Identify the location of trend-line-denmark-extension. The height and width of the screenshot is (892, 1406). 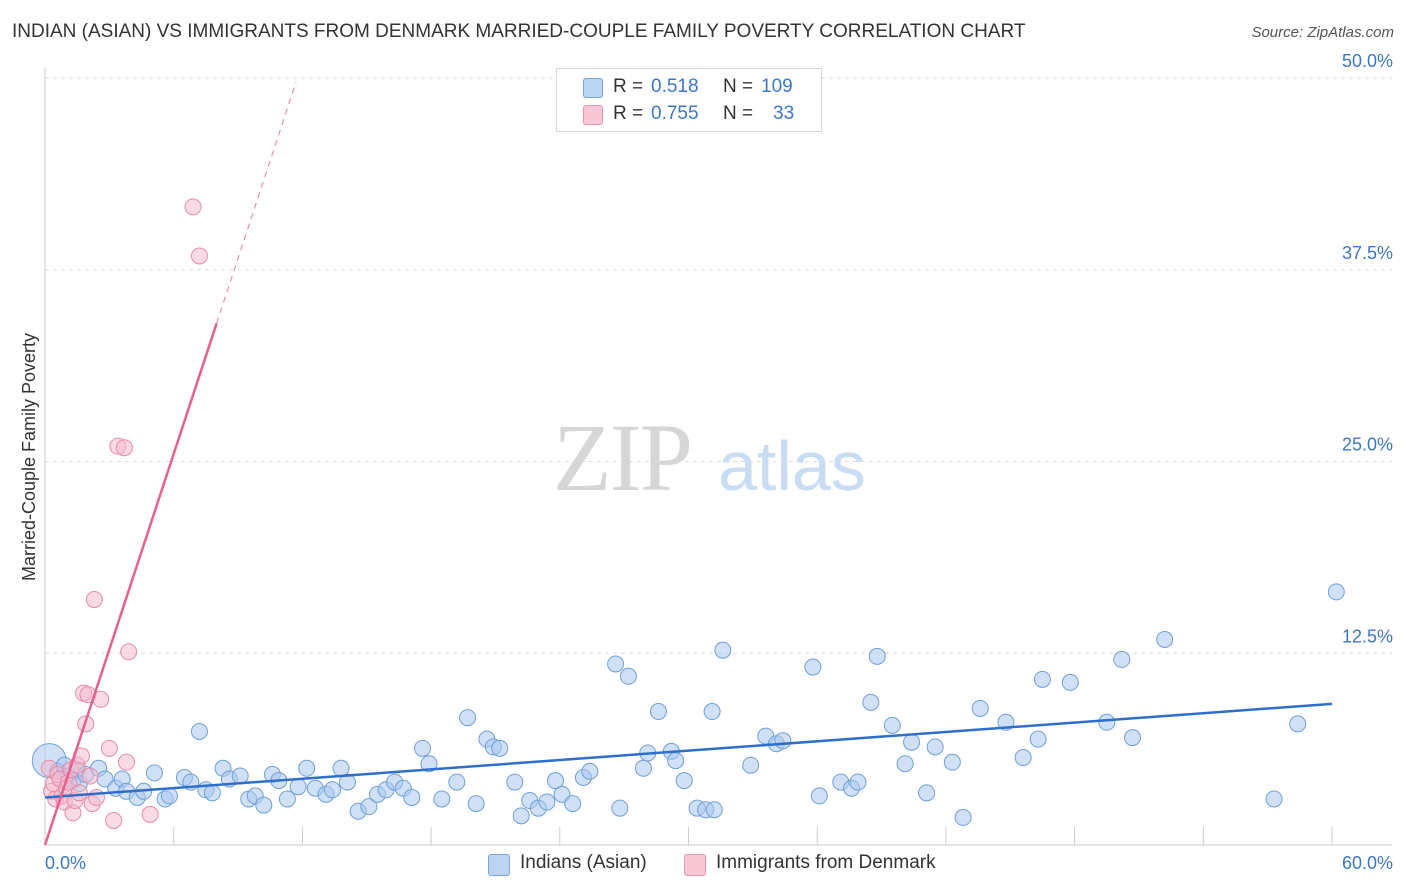
(256, 203).